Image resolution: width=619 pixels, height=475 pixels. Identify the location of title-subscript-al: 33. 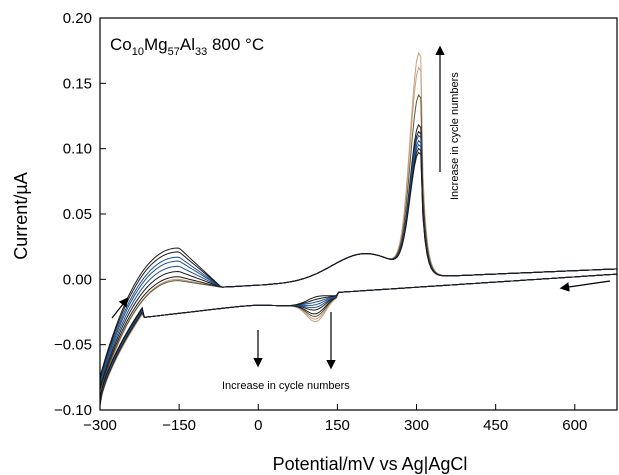
(201, 52).